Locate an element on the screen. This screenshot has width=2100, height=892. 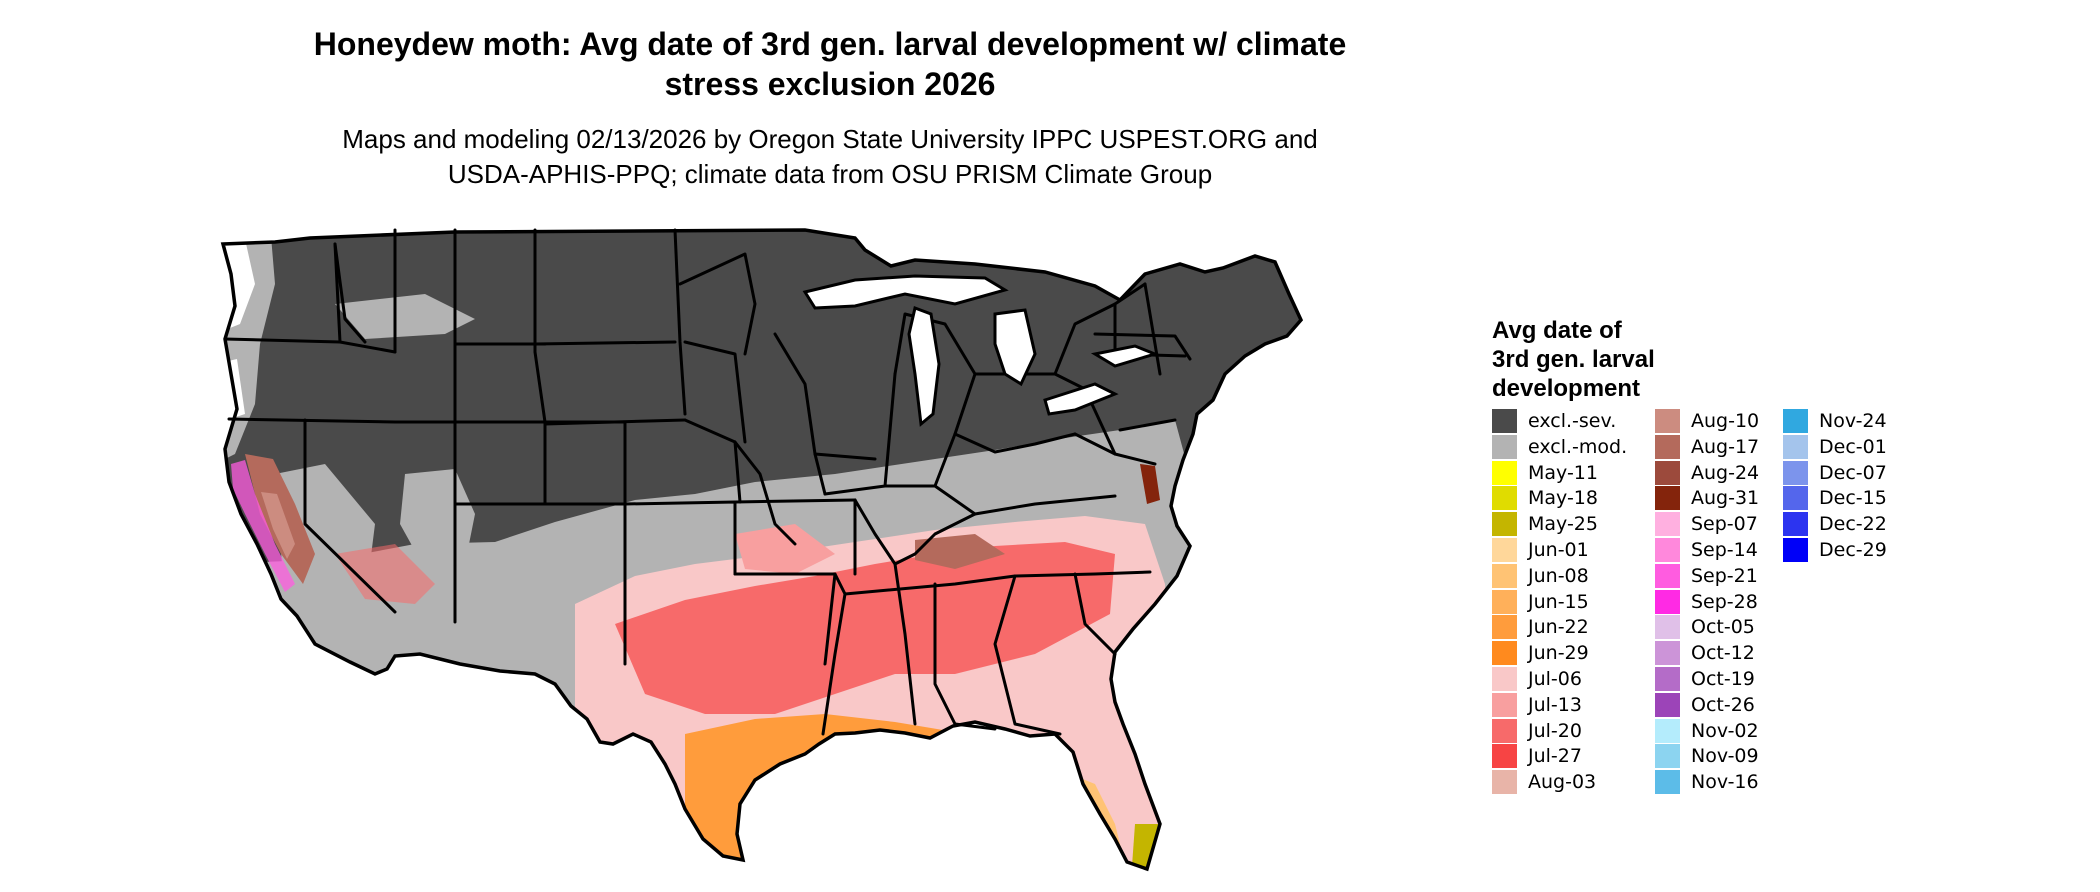
legend-label: Aug-03 is located at coordinates (1562, 782).